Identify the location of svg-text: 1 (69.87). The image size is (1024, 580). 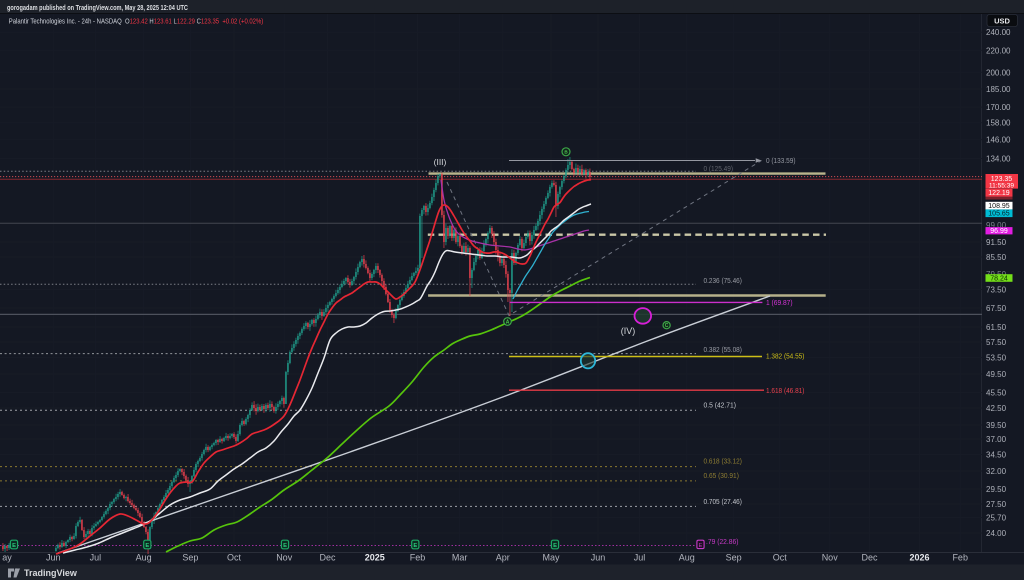
(779, 302).